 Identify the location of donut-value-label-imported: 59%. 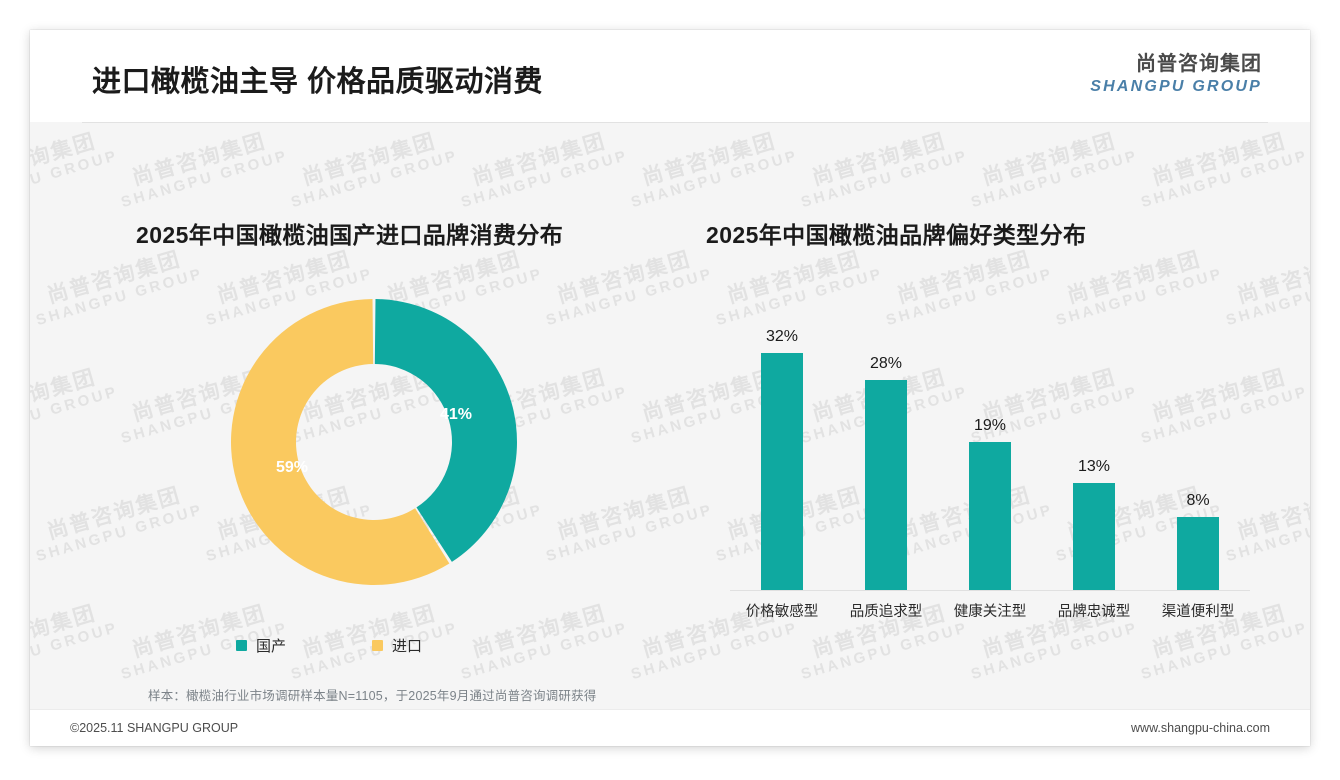
(292, 467).